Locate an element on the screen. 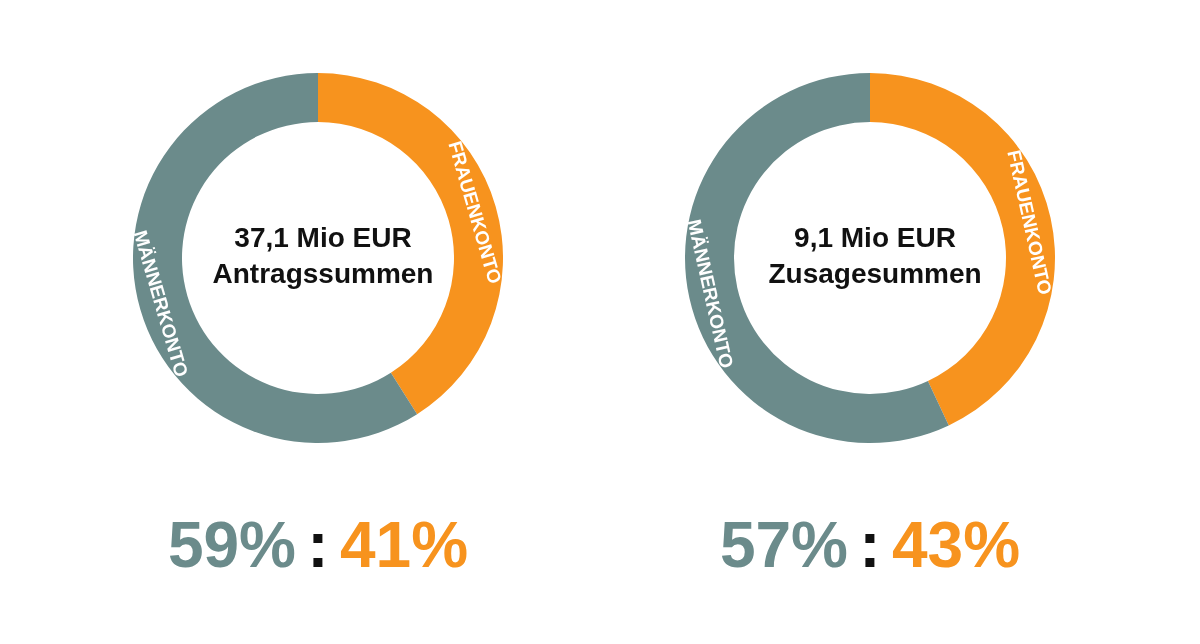 This screenshot has width=1200, height=644. text: 59% is located at coordinates (231, 545).